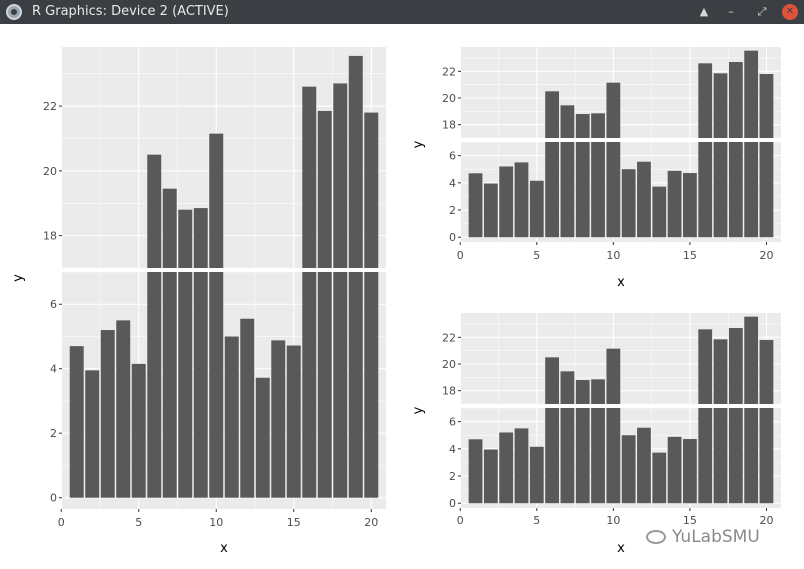 The height and width of the screenshot is (569, 804). I want to click on eject-icon: ▲, so click(704, 11).